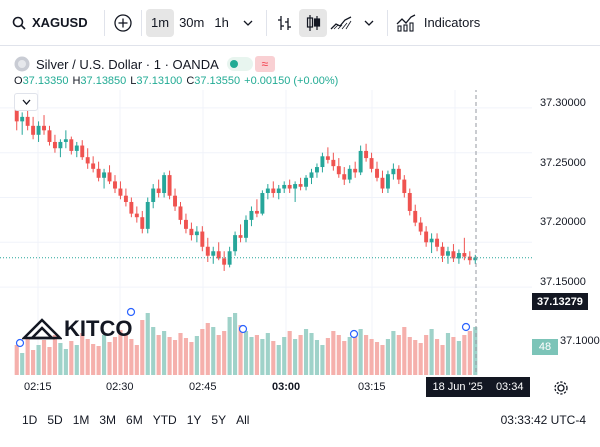 This screenshot has height=447, width=600. What do you see at coordinates (134, 420) in the screenshot?
I see `range-6m-button: 6M` at bounding box center [134, 420].